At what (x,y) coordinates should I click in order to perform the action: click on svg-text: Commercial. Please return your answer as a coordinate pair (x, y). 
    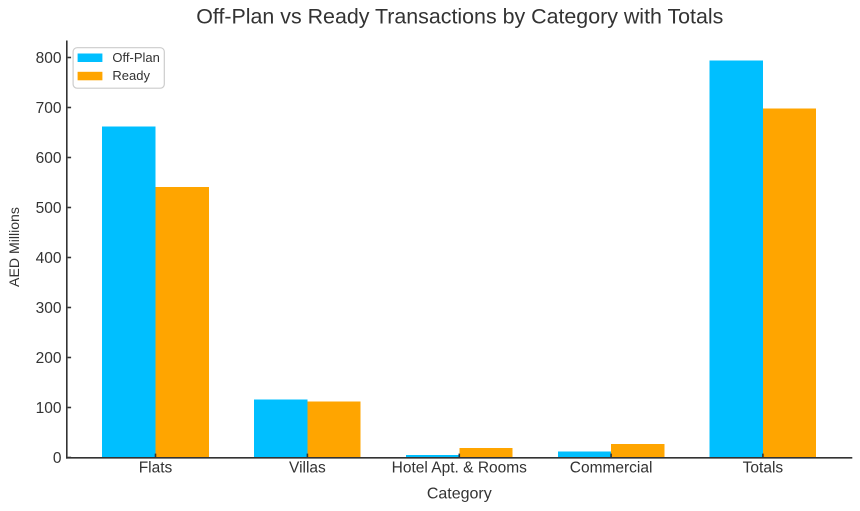
    Looking at the image, I should click on (611, 467).